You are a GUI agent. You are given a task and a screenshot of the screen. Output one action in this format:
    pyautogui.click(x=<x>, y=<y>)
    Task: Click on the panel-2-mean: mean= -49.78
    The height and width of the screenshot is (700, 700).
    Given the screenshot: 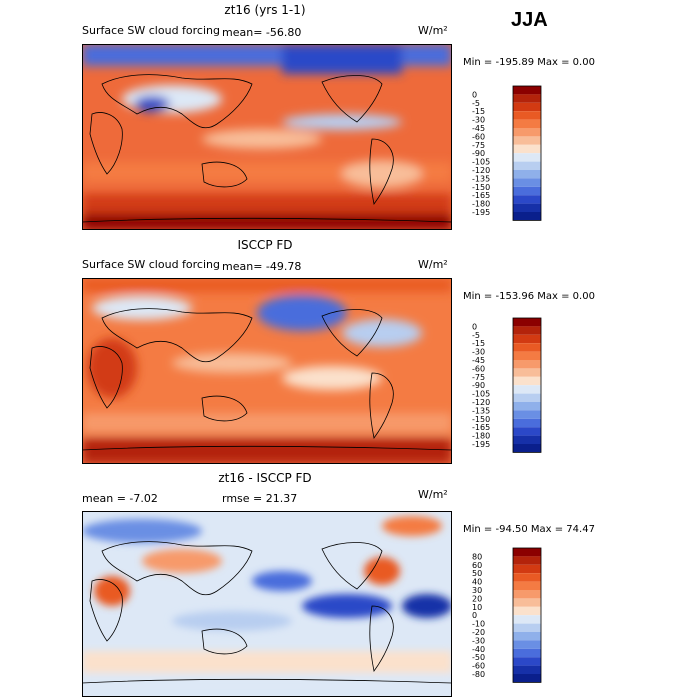 What is the action you would take?
    pyautogui.click(x=262, y=266)
    